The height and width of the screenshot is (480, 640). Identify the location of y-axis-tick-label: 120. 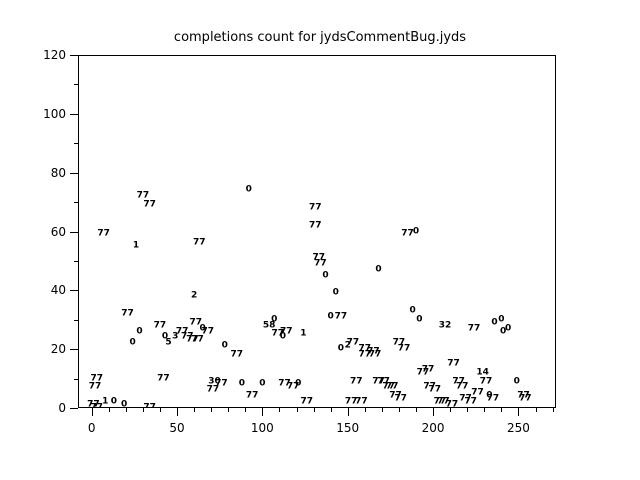
(54, 55).